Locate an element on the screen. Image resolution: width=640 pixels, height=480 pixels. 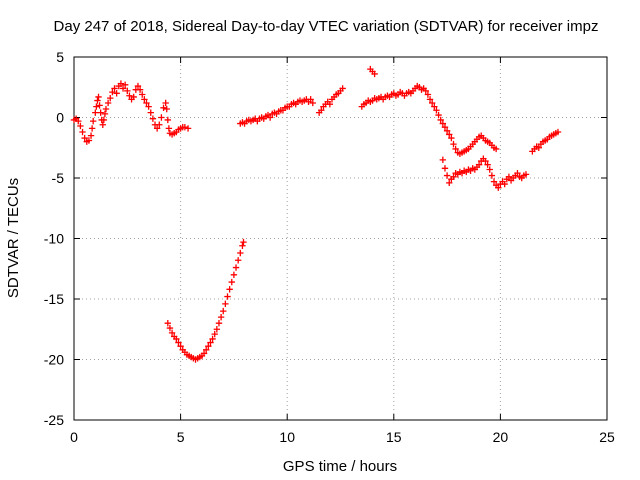
x-tick-label: 15 is located at coordinates (394, 437).